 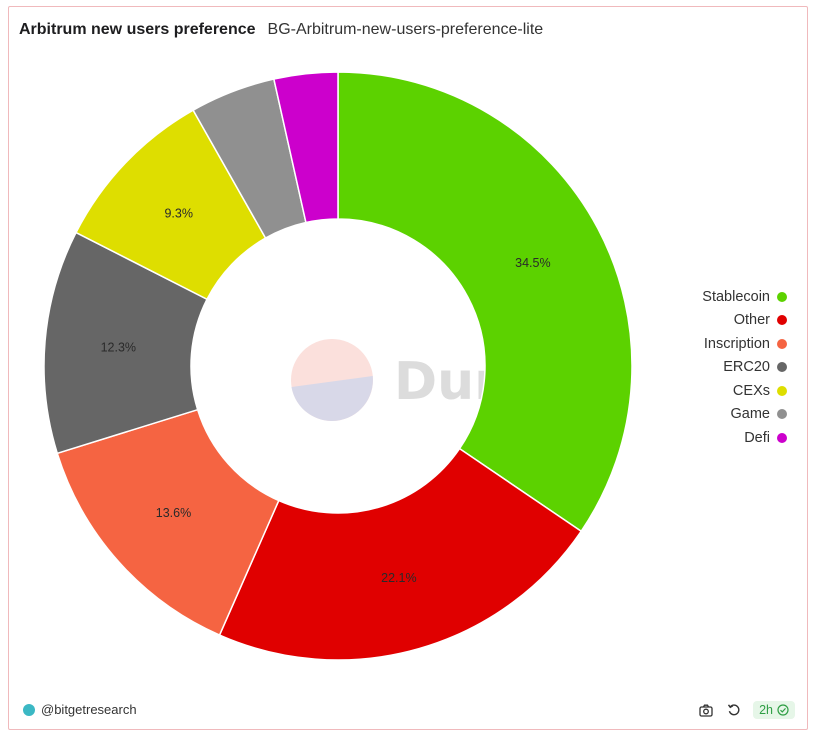 What do you see at coordinates (766, 710) in the screenshot?
I see `refresh-badge-label: 2h` at bounding box center [766, 710].